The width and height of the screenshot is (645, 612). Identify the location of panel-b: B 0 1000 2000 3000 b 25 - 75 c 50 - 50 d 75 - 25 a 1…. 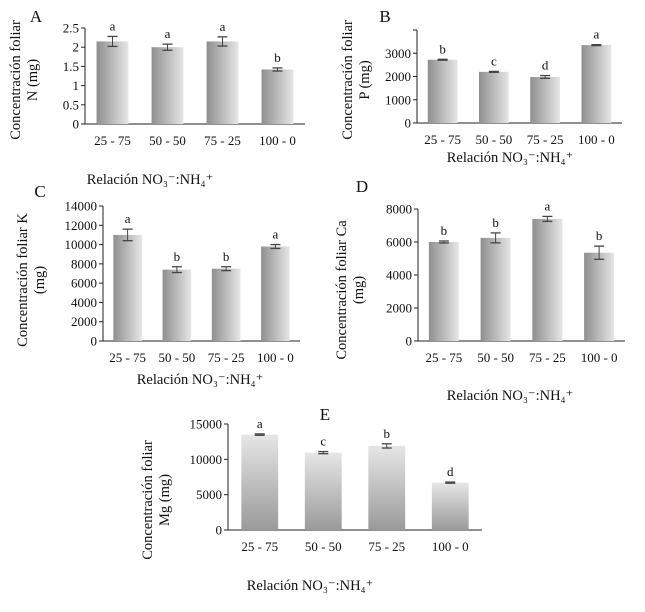
(481, 86).